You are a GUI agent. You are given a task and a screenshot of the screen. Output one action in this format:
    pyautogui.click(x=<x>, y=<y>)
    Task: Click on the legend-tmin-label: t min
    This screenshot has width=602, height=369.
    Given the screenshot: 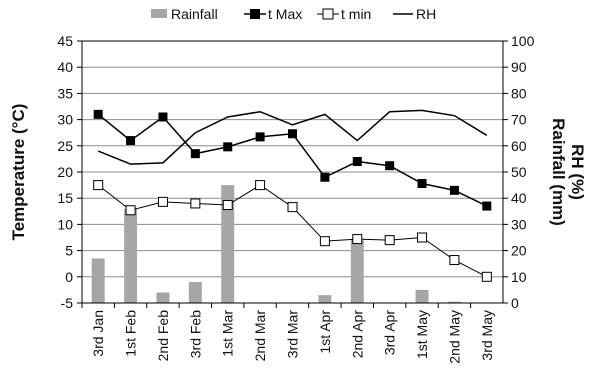 What is the action you would take?
    pyautogui.click(x=356, y=14)
    